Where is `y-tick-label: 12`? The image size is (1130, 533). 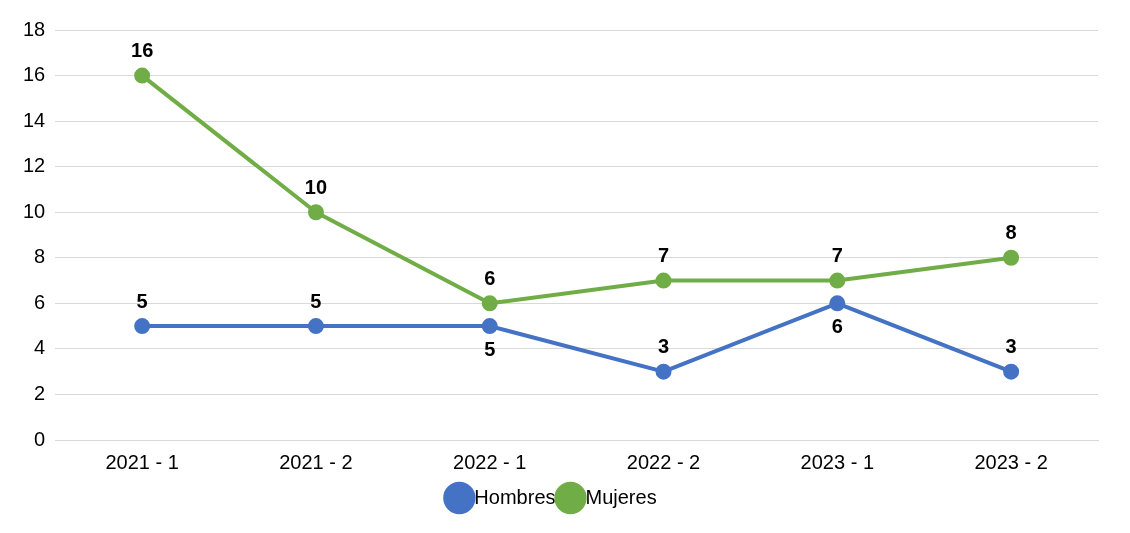
y-tick-label: 12 is located at coordinates (34, 165).